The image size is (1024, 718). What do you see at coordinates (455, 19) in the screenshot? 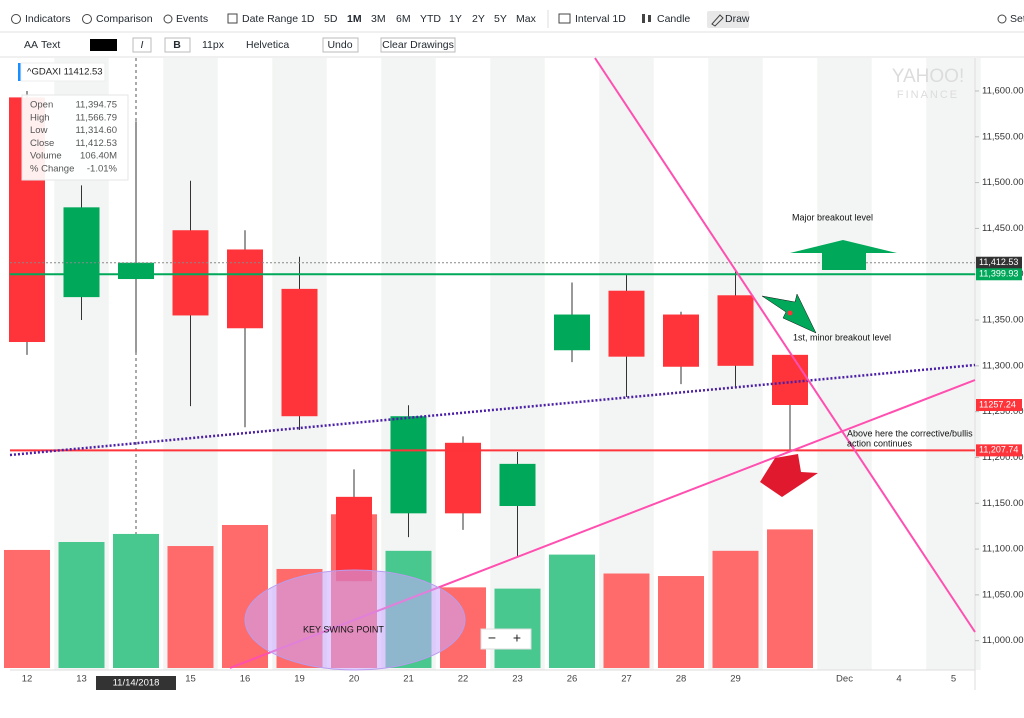
I see `range-button: 1Y` at bounding box center [455, 19].